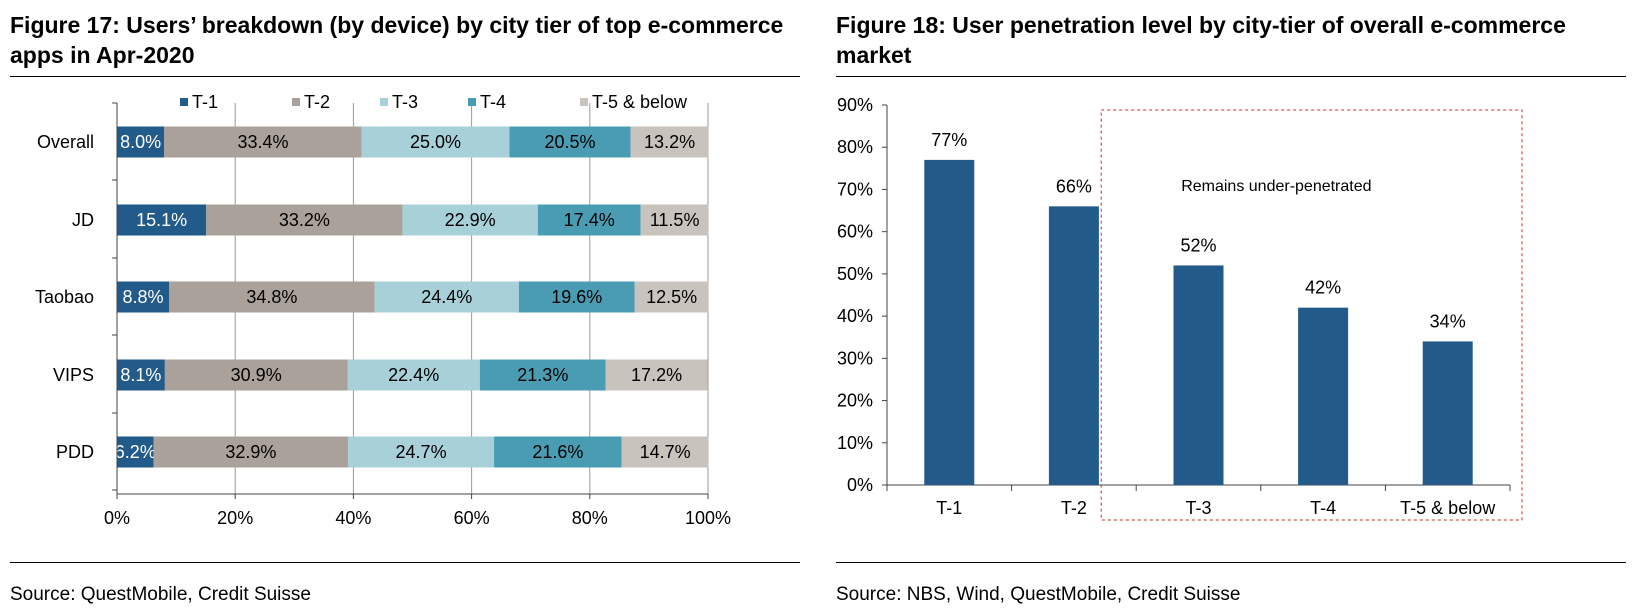 The height and width of the screenshot is (612, 1633). Describe the element at coordinates (1198, 245) in the screenshot. I see `bar-data-label: 52%` at that location.